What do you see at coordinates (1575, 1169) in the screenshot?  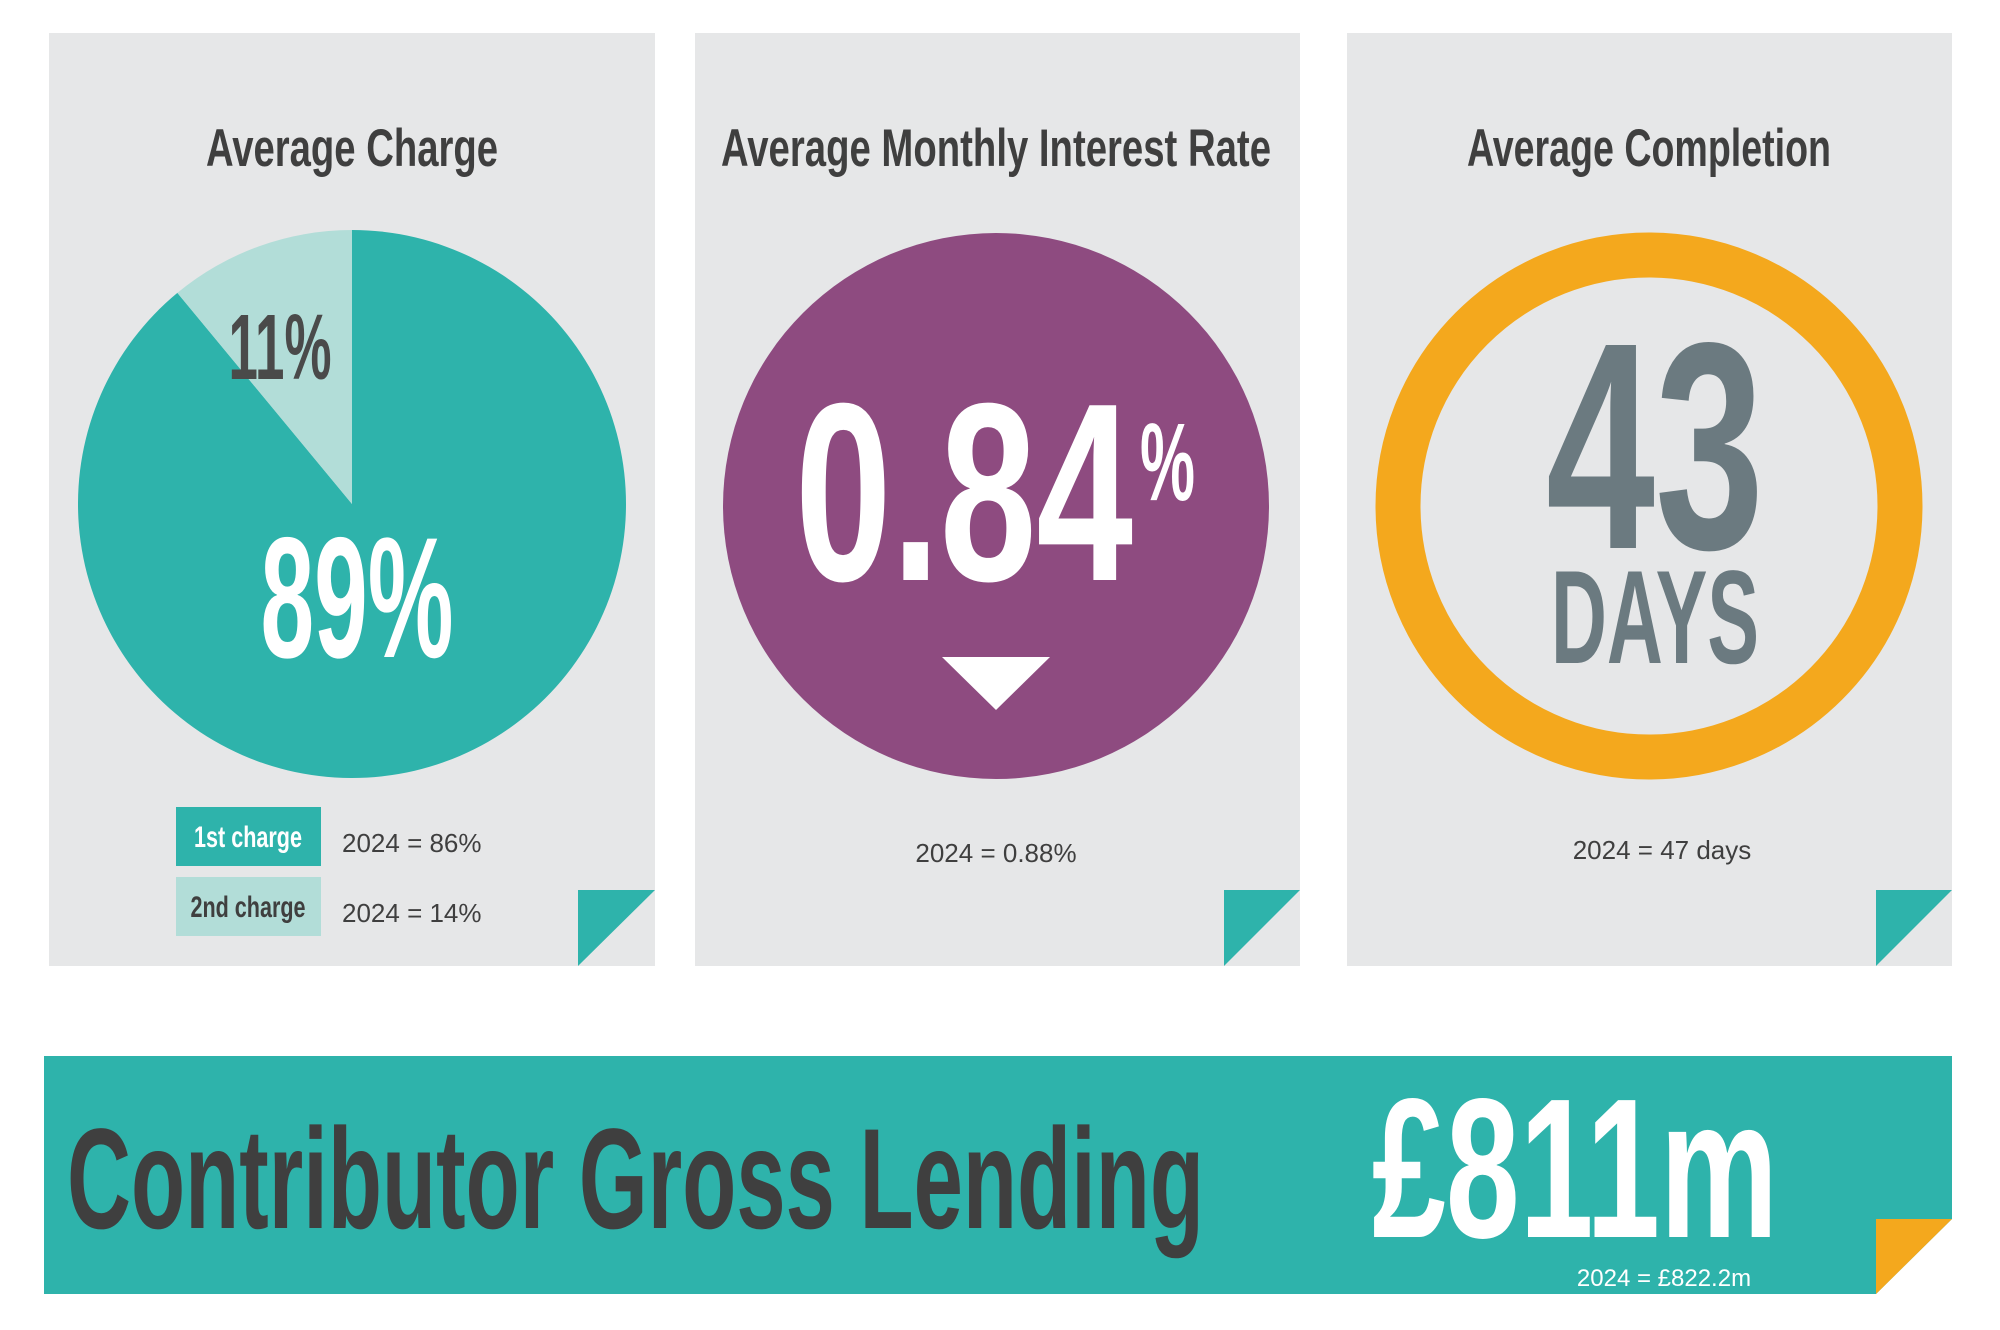 I see `banner-value: £811m` at bounding box center [1575, 1169].